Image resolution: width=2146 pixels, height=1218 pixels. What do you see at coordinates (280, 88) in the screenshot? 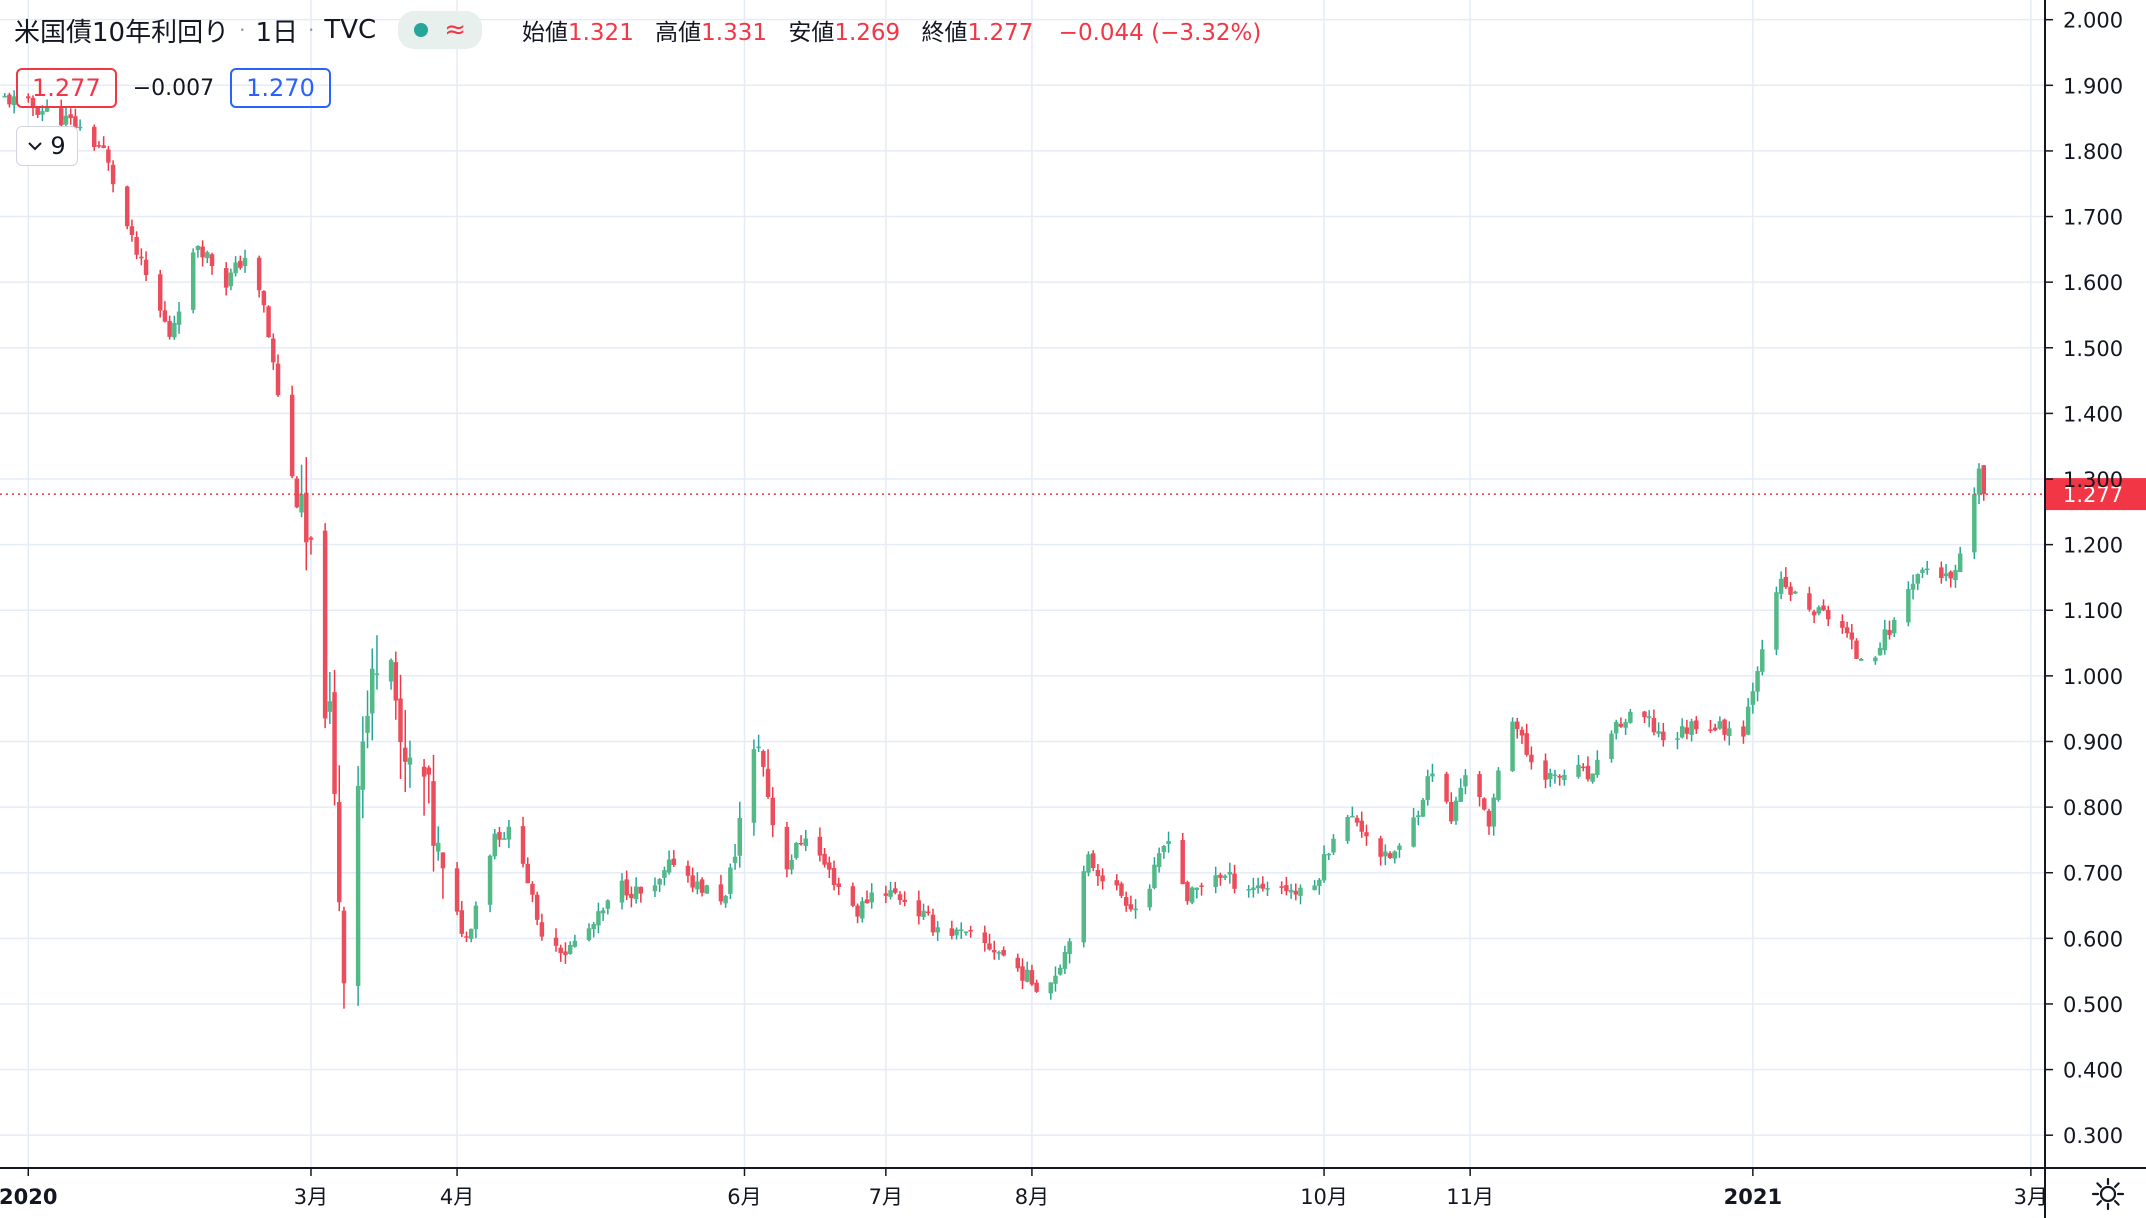
I see `buy-price-box: 1.270` at bounding box center [280, 88].